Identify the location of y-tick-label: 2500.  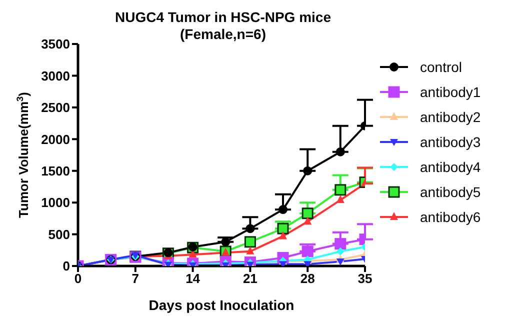
(55, 108).